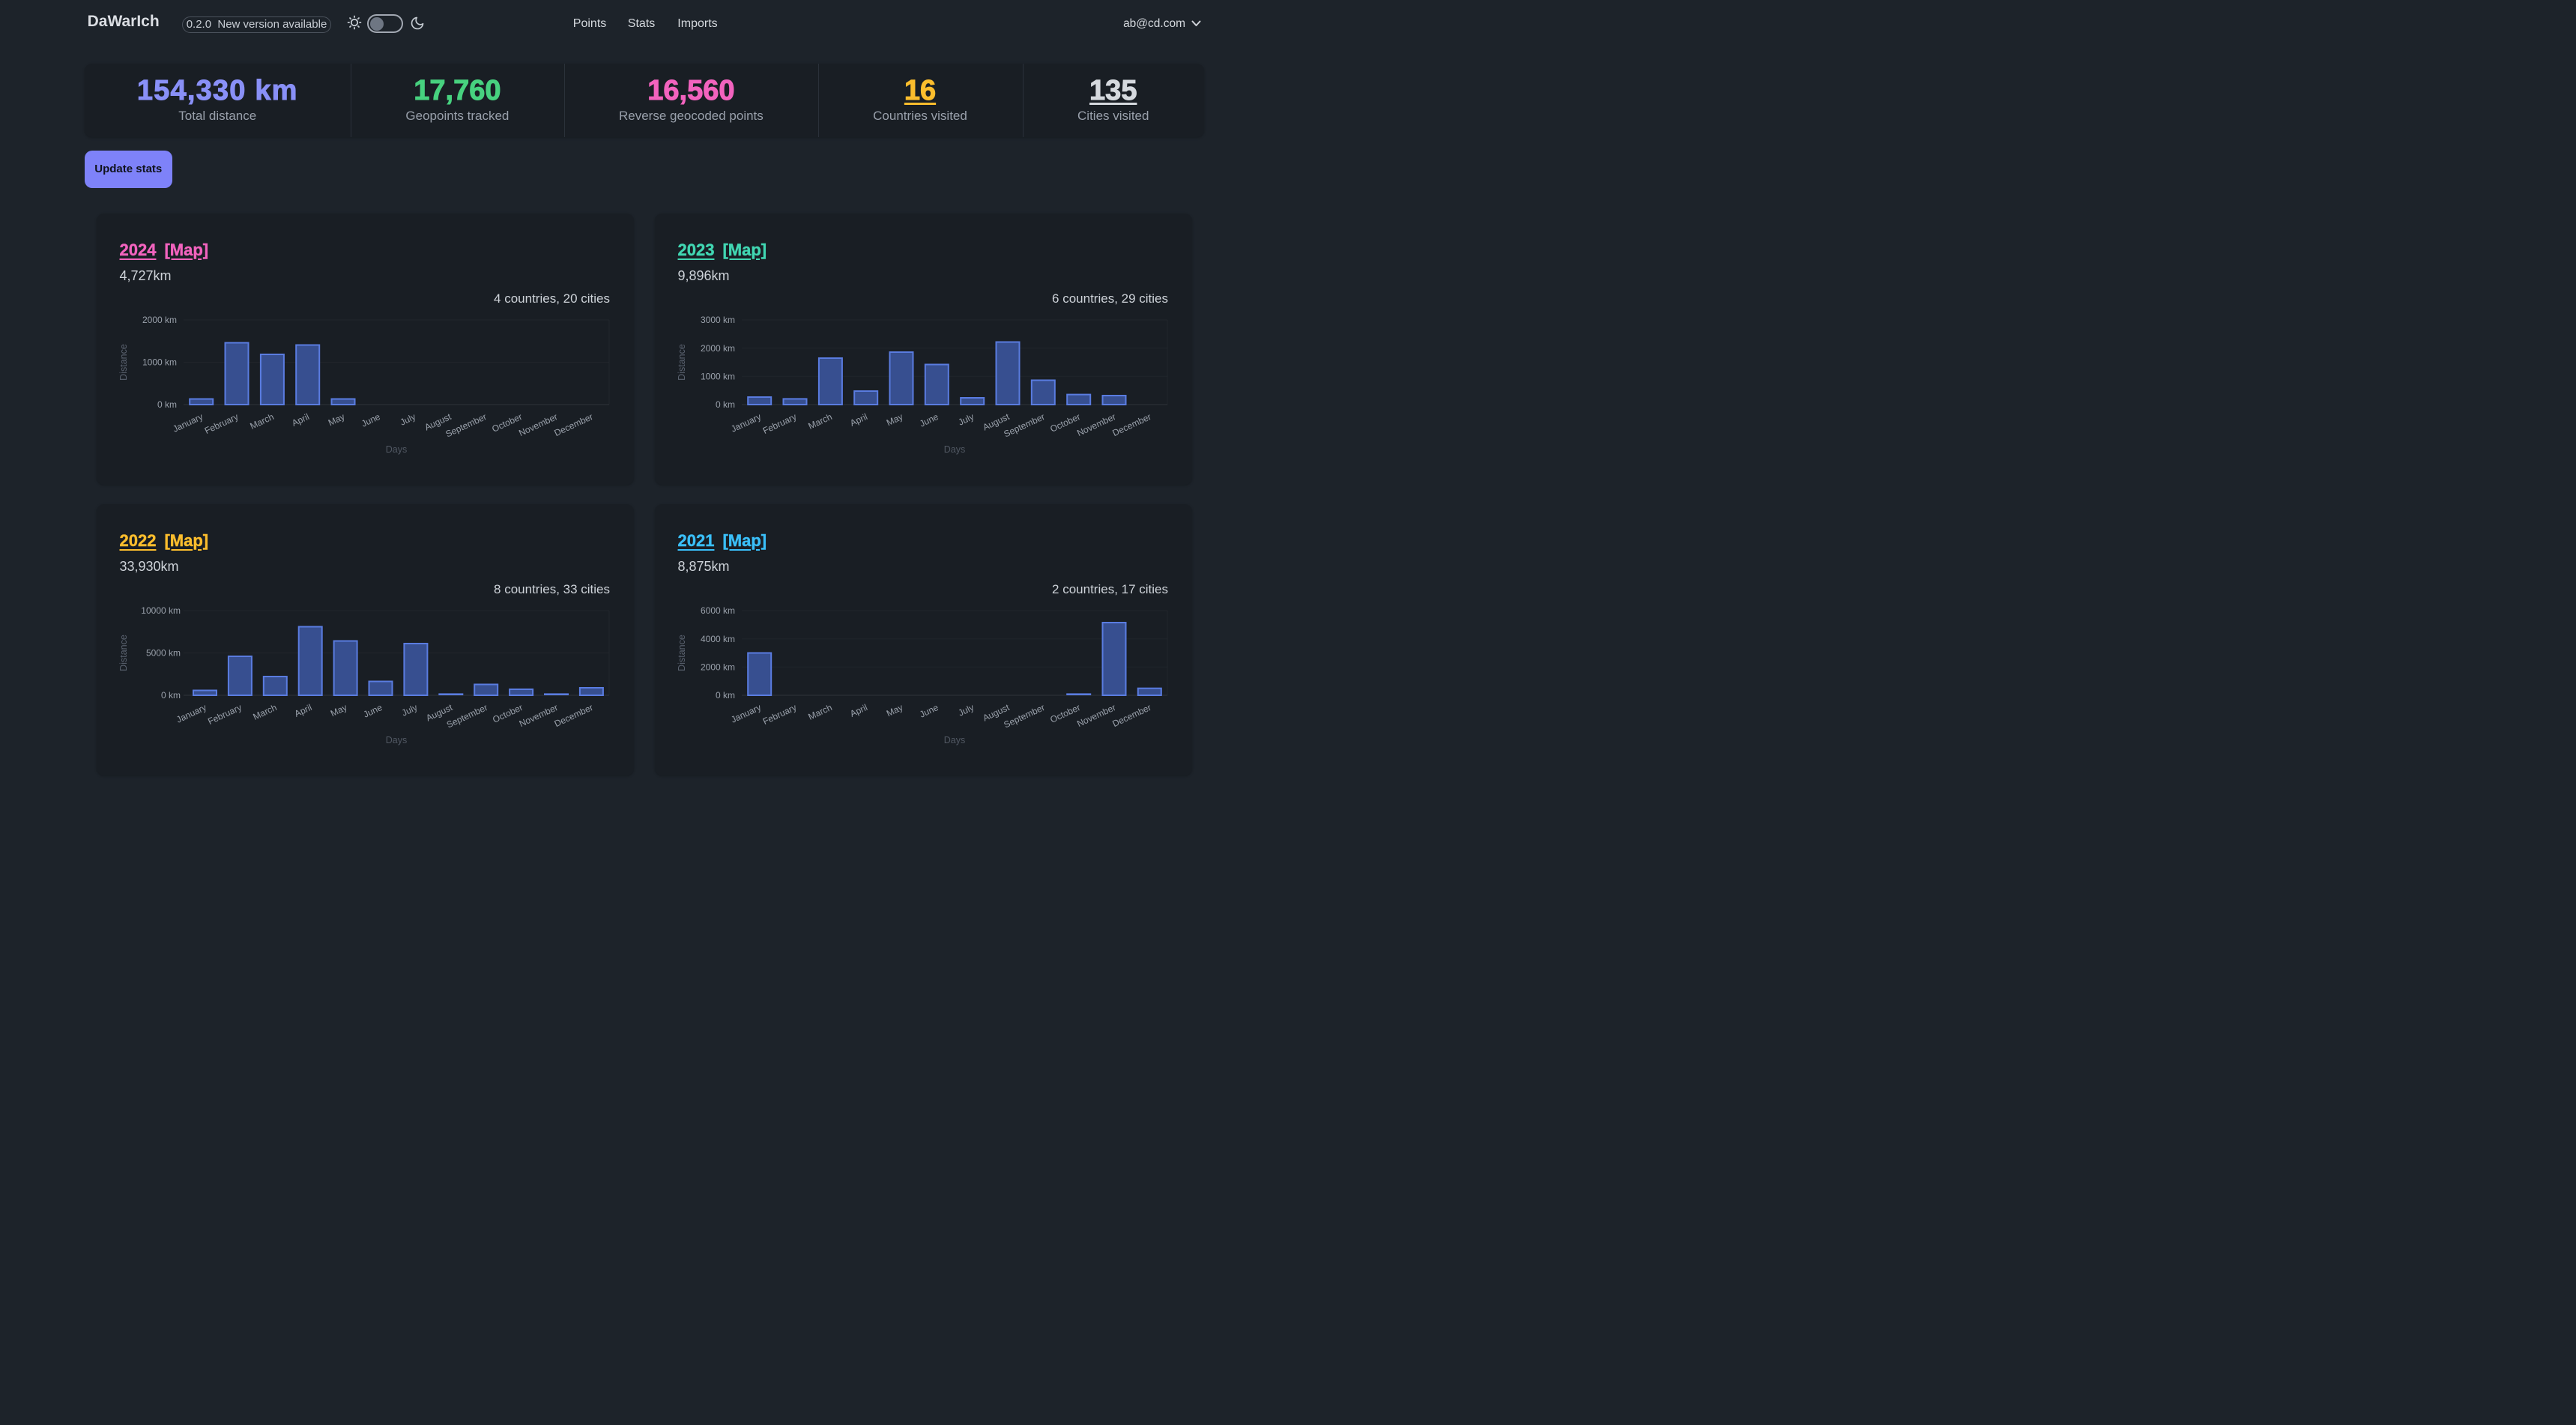 The width and height of the screenshot is (2576, 1425). Describe the element at coordinates (161, 611) in the screenshot. I see `svg-text: 10000 km` at that location.